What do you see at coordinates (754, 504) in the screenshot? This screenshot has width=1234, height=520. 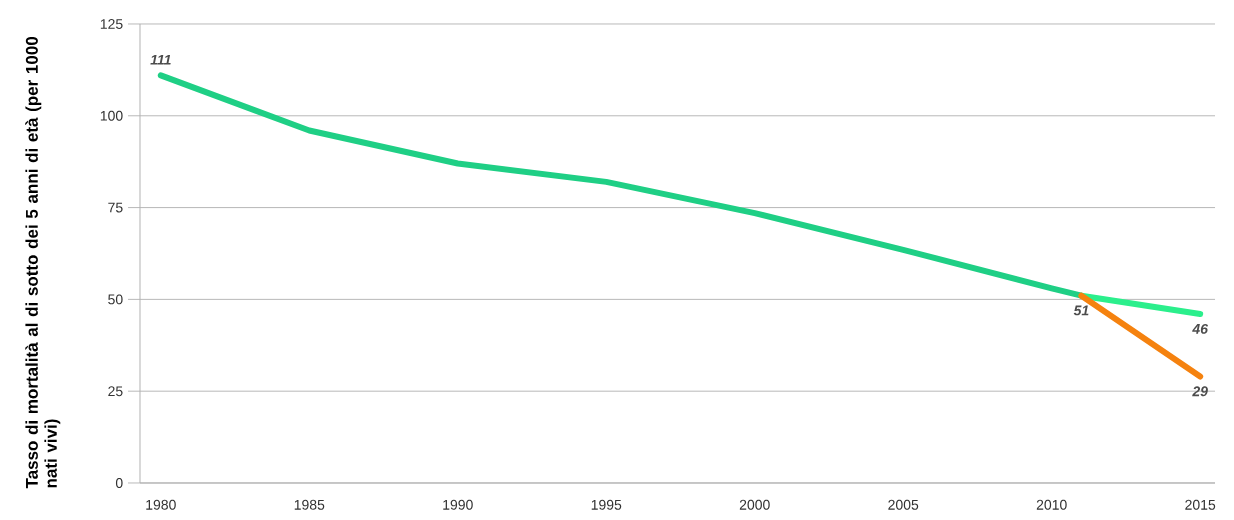 I see `x-tick-label: 2000` at bounding box center [754, 504].